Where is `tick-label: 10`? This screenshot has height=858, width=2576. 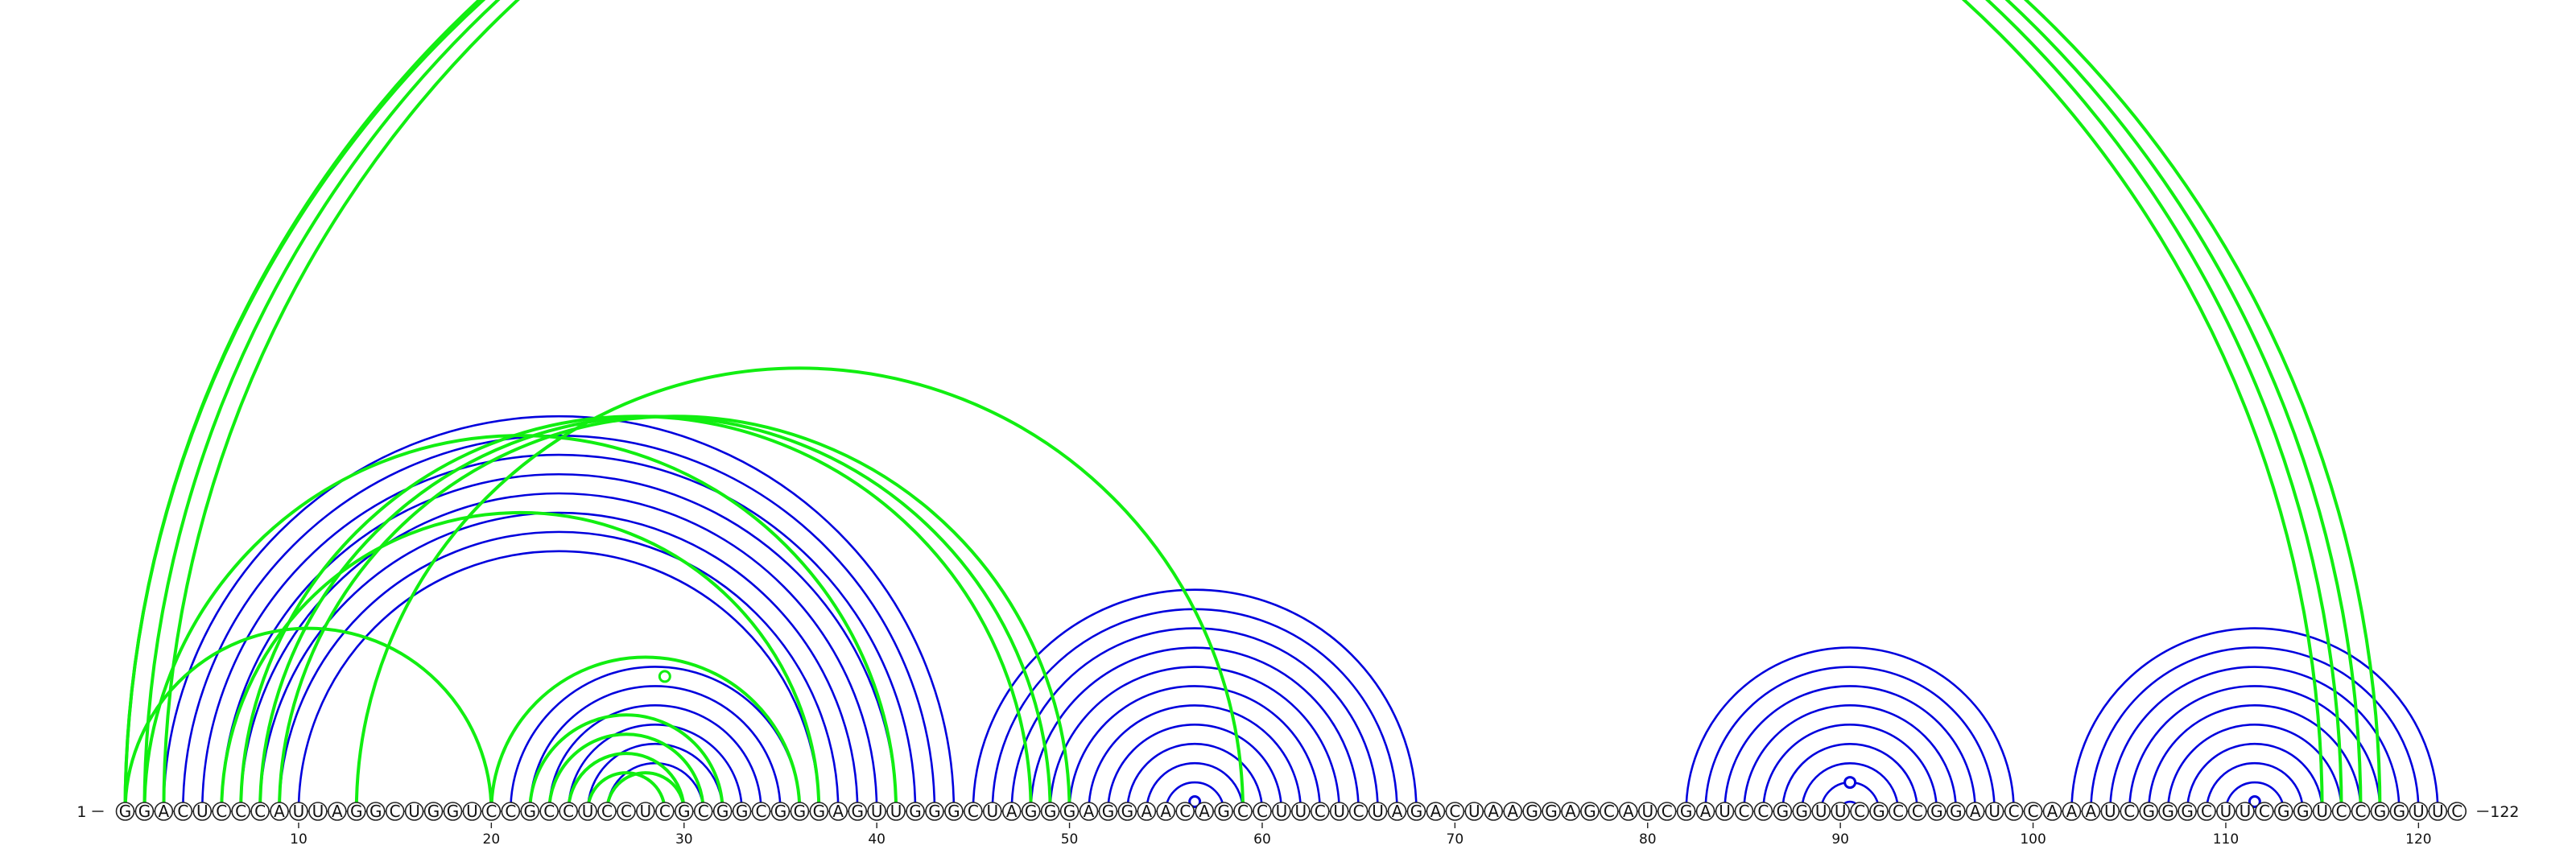 tick-label: 10 is located at coordinates (299, 839).